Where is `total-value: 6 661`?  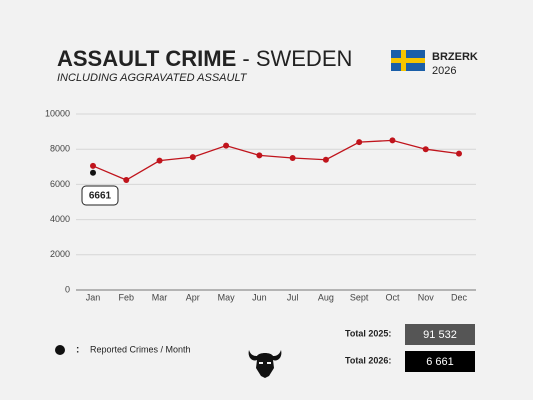
total-value: 6 661 is located at coordinates (440, 362).